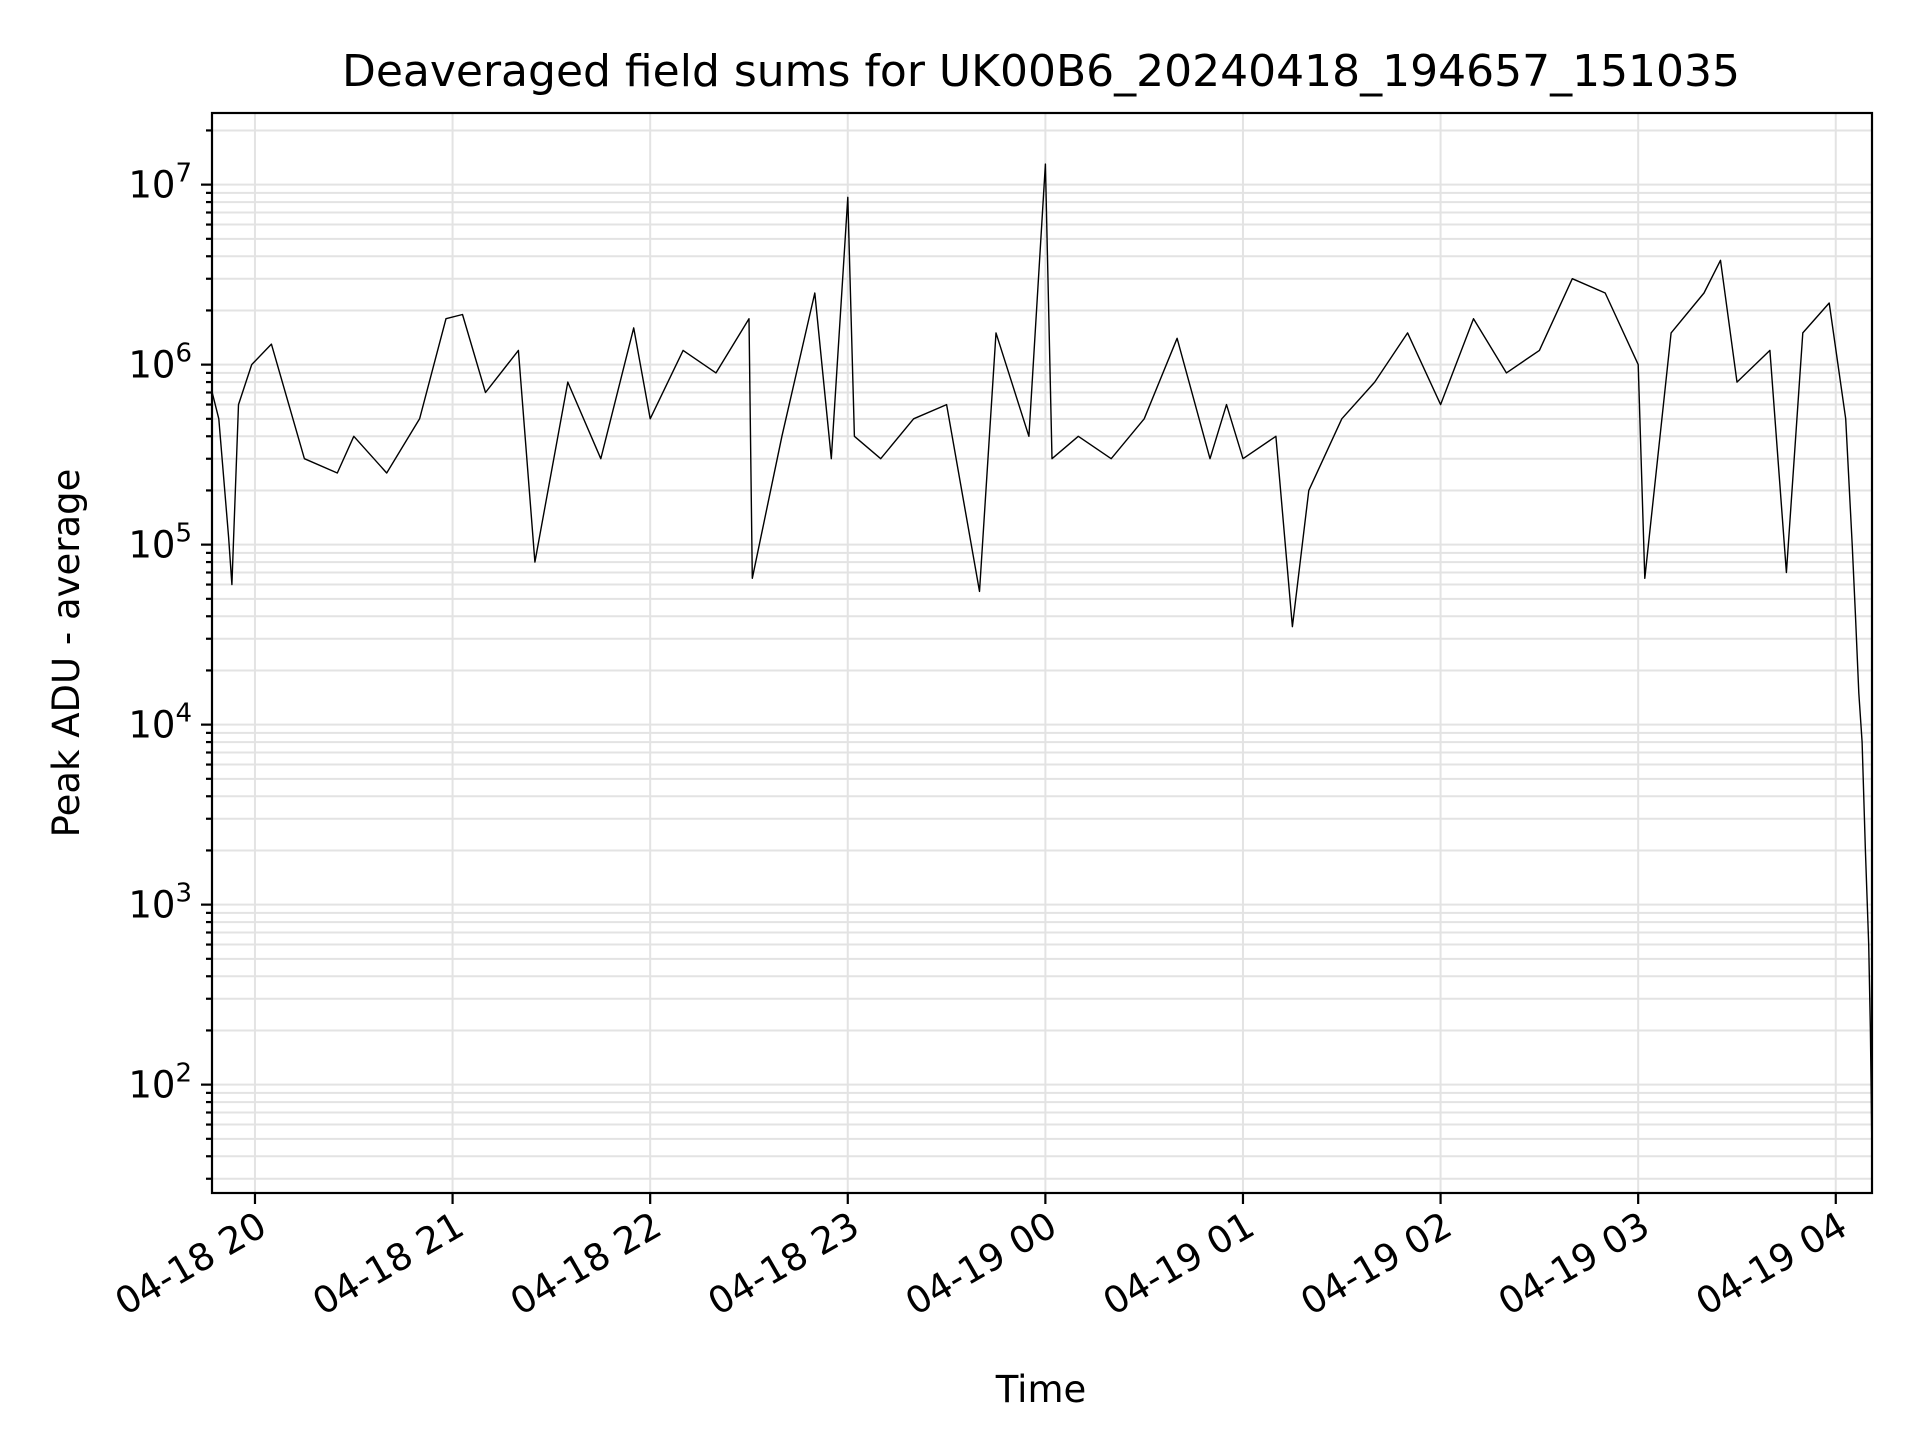 The height and width of the screenshot is (1440, 1920). I want to click on y-tick-label: 102, so click(160, 1083).